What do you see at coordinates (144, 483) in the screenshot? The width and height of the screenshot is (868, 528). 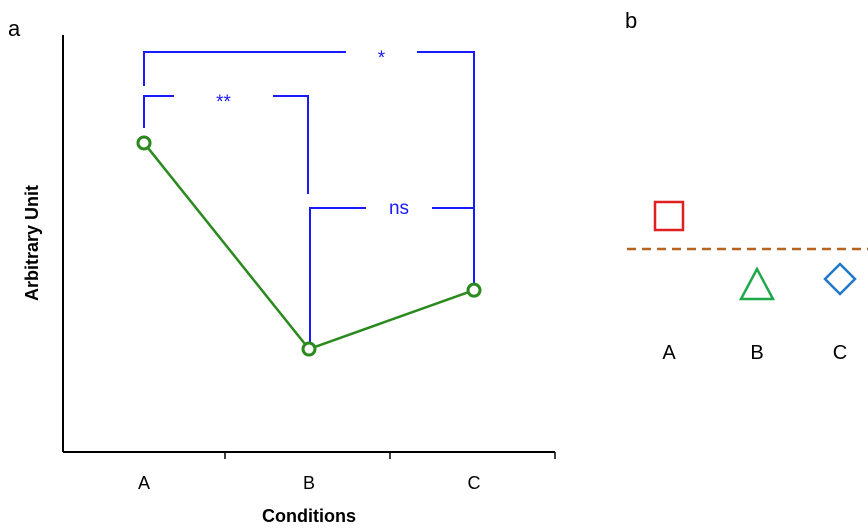 I see `x-tick-label: A` at bounding box center [144, 483].